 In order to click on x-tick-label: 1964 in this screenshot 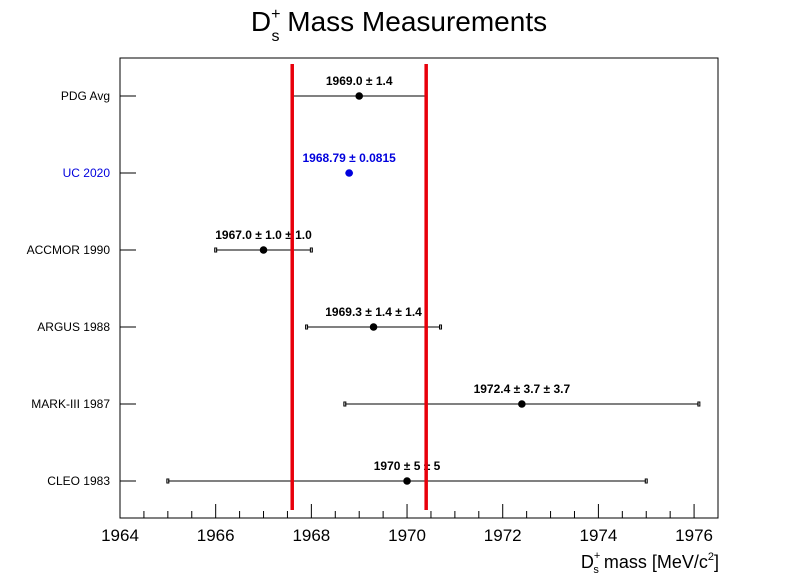, I will do `click(120, 535)`.